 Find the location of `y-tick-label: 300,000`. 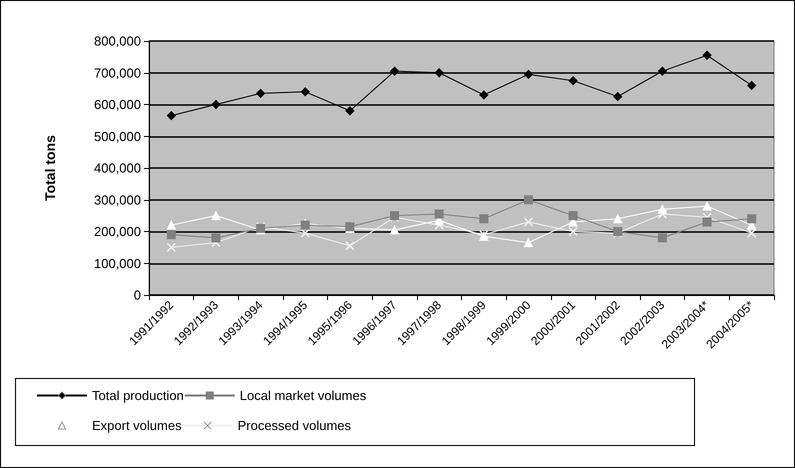

y-tick-label: 300,000 is located at coordinates (117, 200).